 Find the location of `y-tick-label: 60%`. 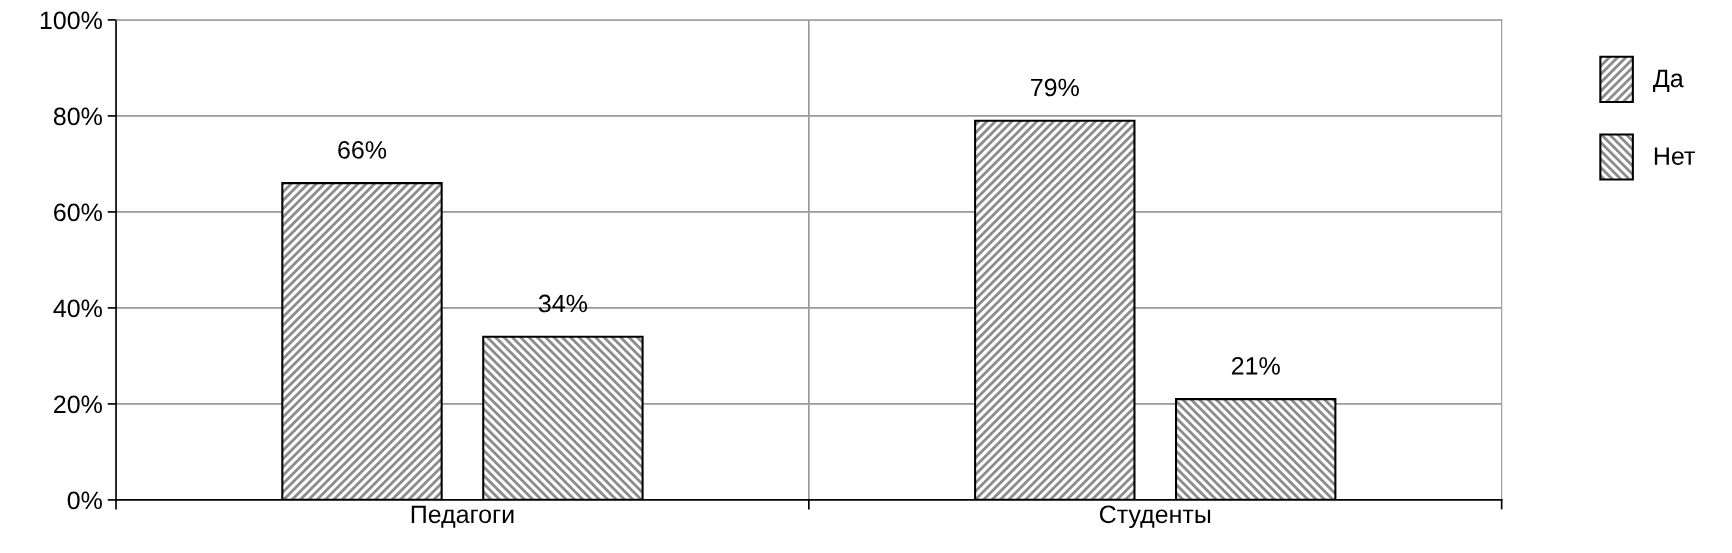

y-tick-label: 60% is located at coordinates (78, 212).